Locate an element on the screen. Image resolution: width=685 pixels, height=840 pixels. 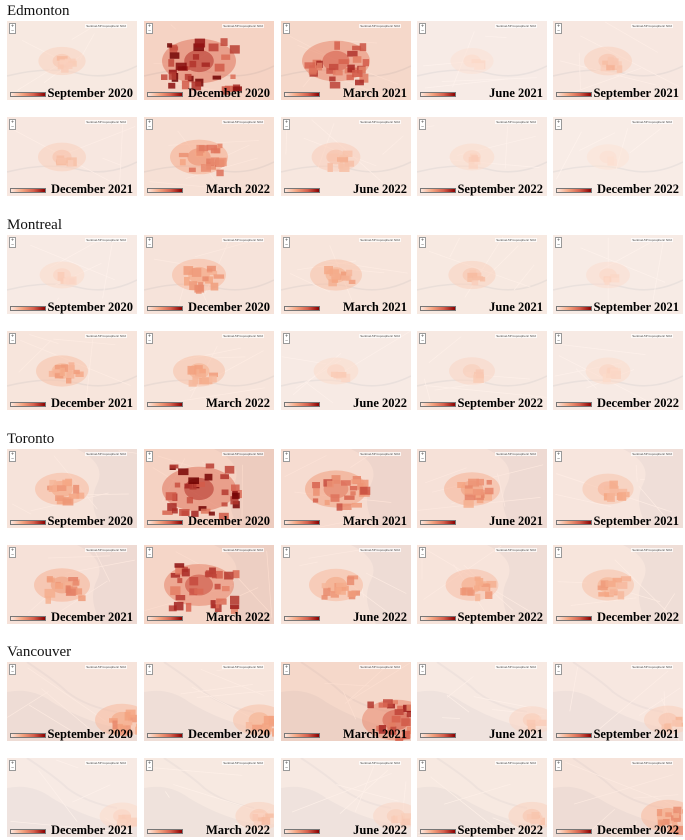
map-tile: +− Sentinel-5P tropospheric NO2 March 2021 is located at coordinates (346, 274).